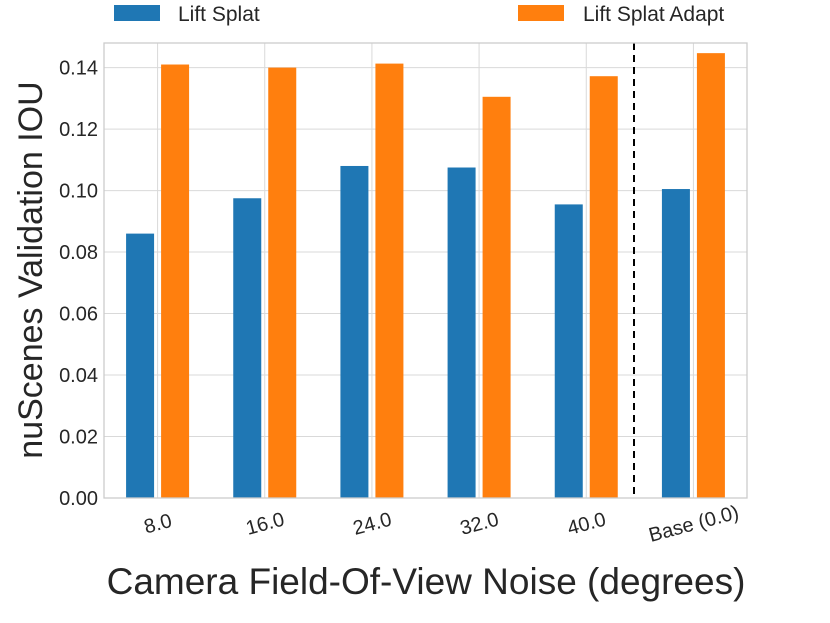 The image size is (830, 623). I want to click on x-tick-label: 40.0, so click(586, 524).